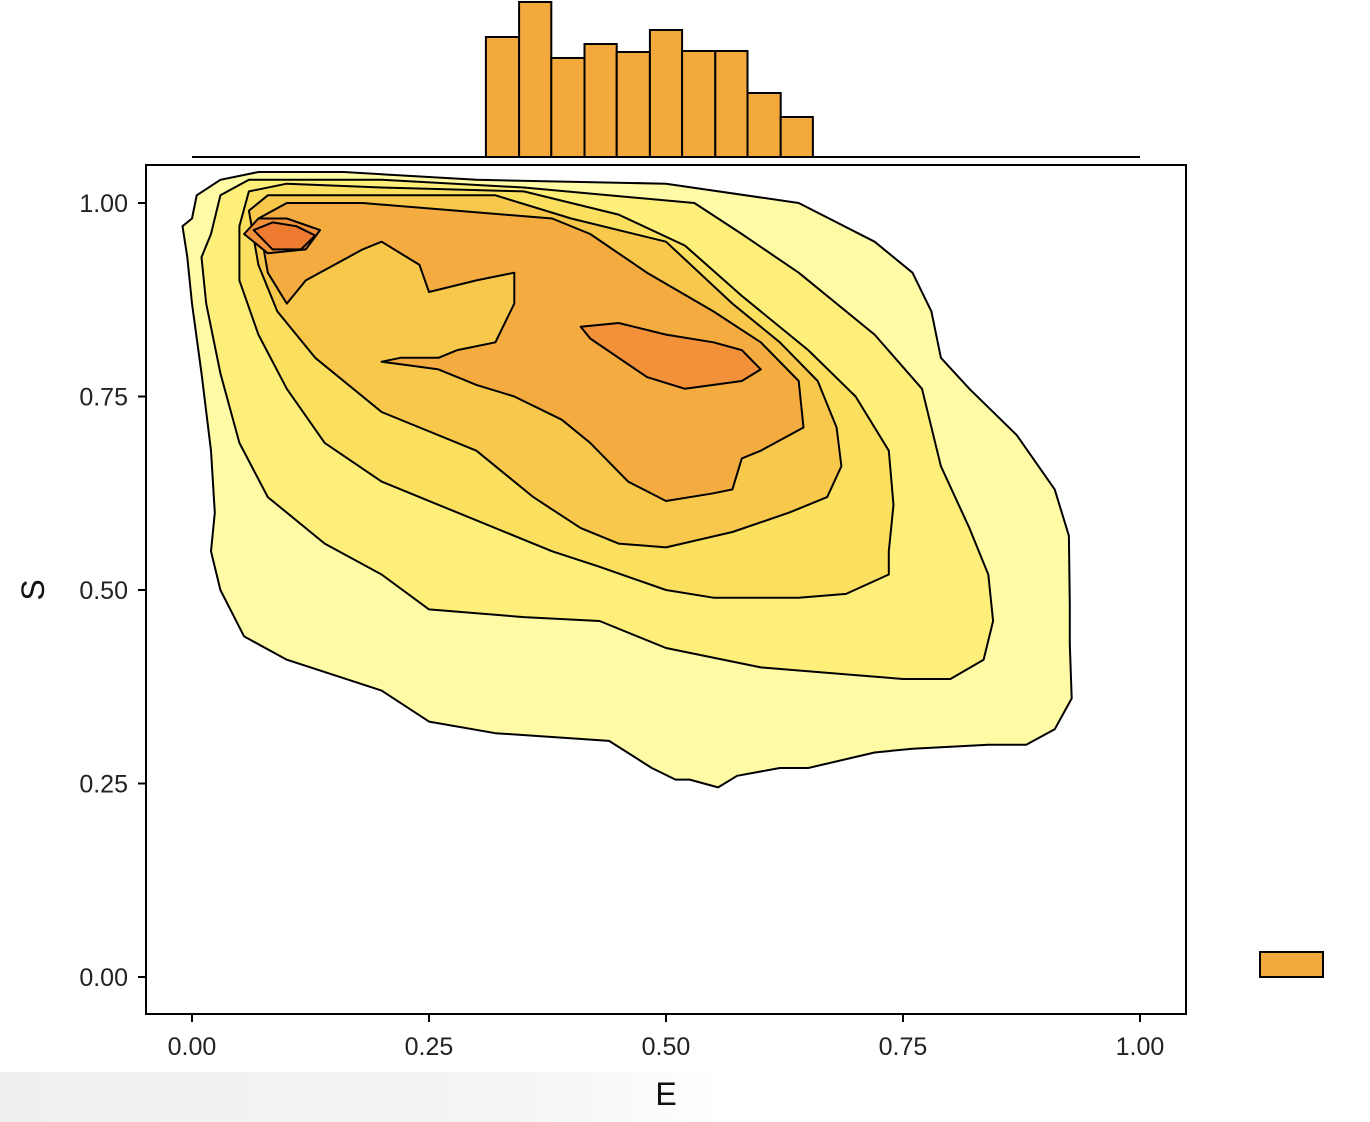 Image resolution: width=1370 pixels, height=1122 pixels. Describe the element at coordinates (103, 398) in the screenshot. I see `y-tick-label: 0.75` at that location.